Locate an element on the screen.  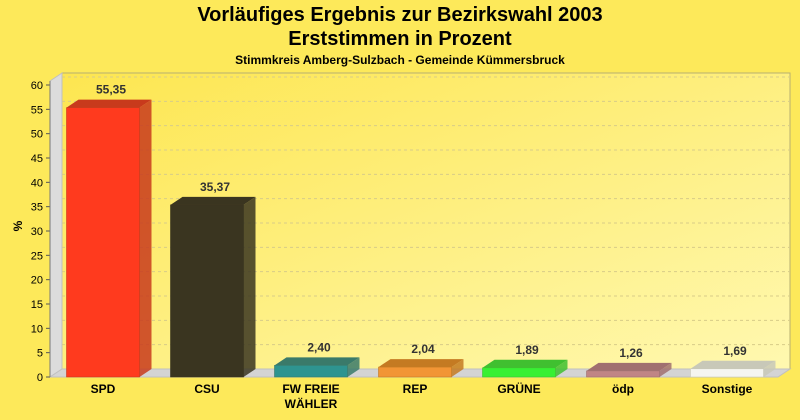
y-tick-label: 15 is located at coordinates (37, 305).